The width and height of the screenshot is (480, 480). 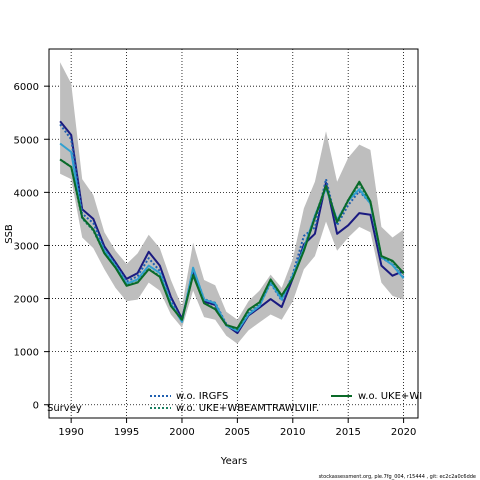 What do you see at coordinates (181, 432) in the screenshot?
I see `x-tick-label: 2000` at bounding box center [181, 432].